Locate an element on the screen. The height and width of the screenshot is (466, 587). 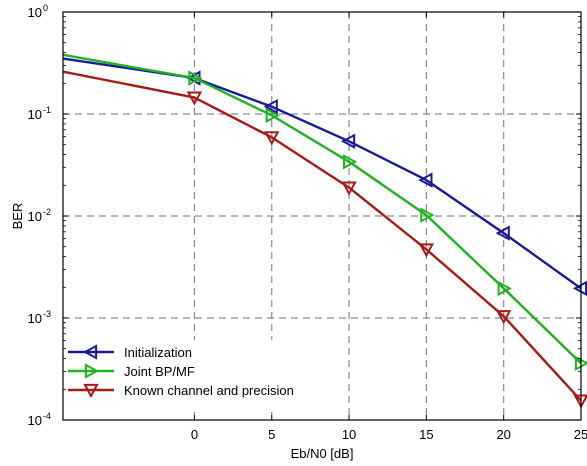
y-tick-exponent: -3 is located at coordinates (47, 314).